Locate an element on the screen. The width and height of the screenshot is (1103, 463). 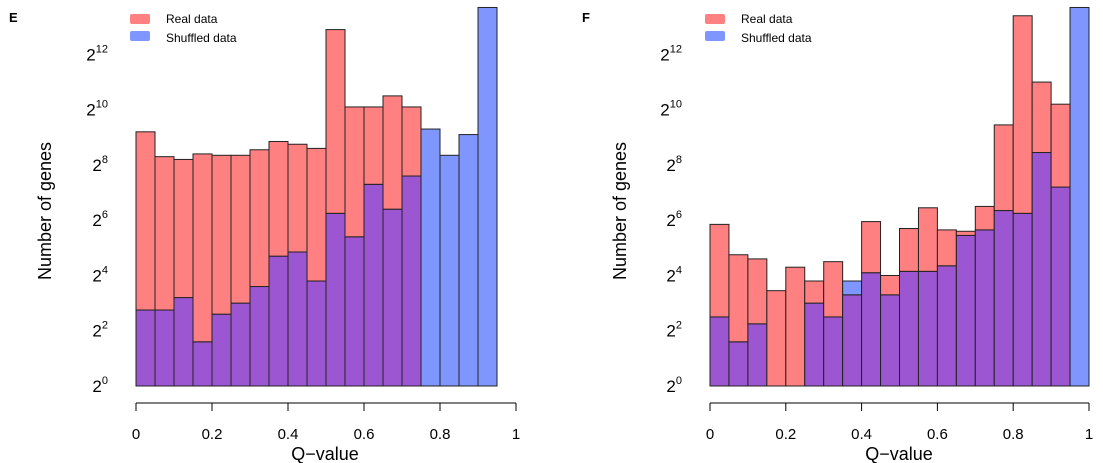
y-tick-label: 26 is located at coordinates (100, 219).